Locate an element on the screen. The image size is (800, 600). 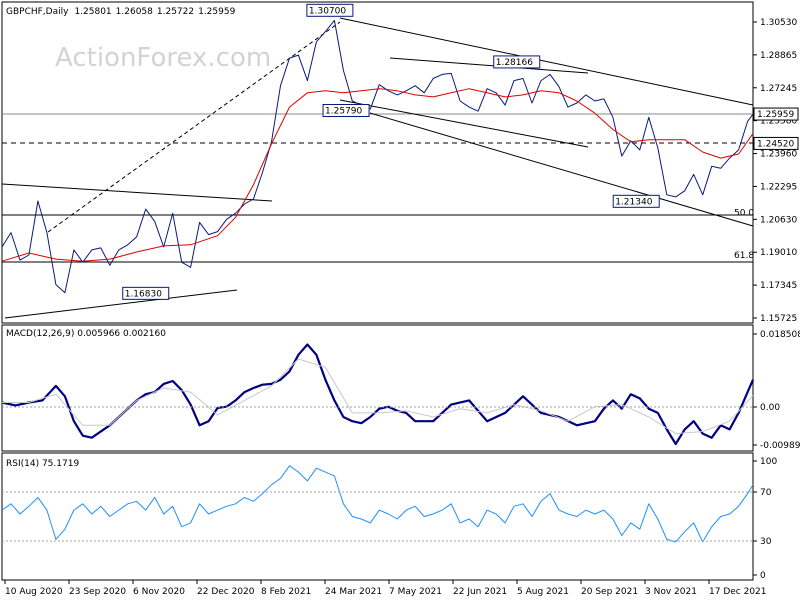
open-value: 1.25801 is located at coordinates (92, 12).